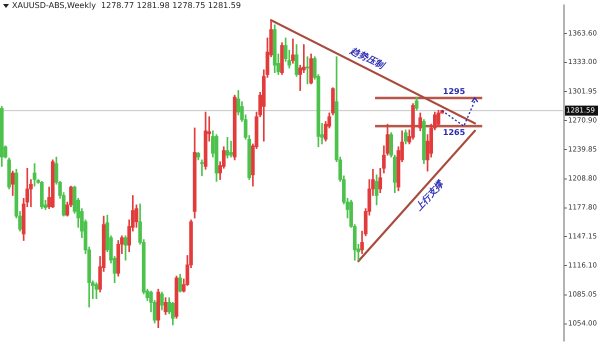 The image size is (600, 346). What do you see at coordinates (430, 195) in the screenshot?
I see `annotation: 上行支撑` at bounding box center [430, 195].